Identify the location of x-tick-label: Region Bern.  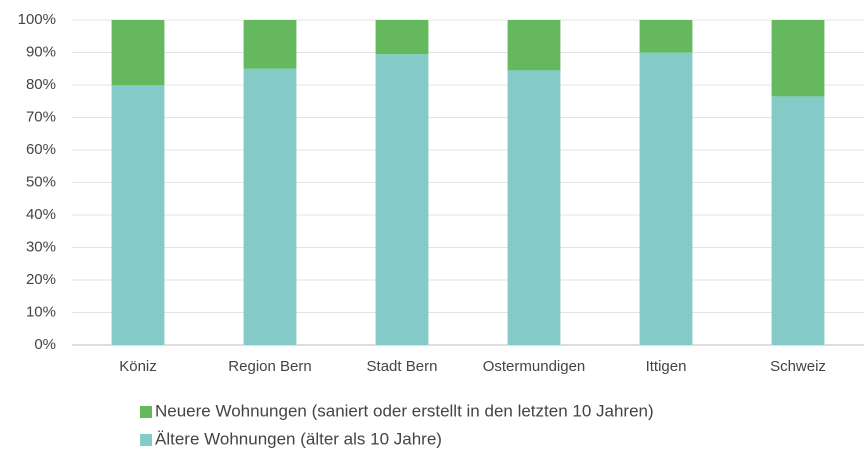
(269, 366).